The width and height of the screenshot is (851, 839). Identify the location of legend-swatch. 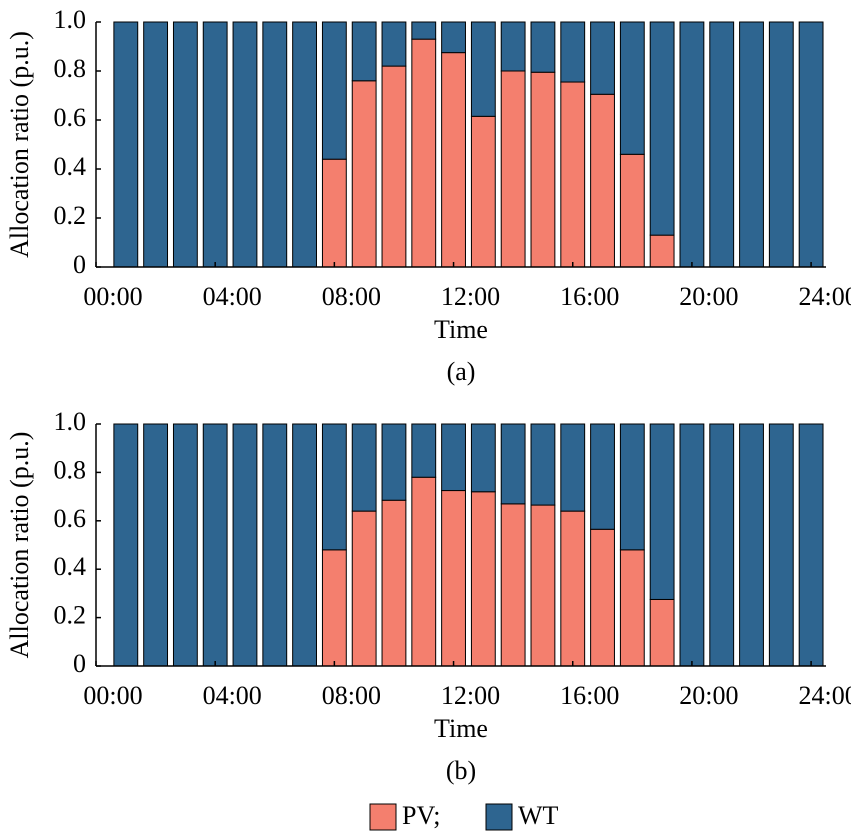
(383, 817).